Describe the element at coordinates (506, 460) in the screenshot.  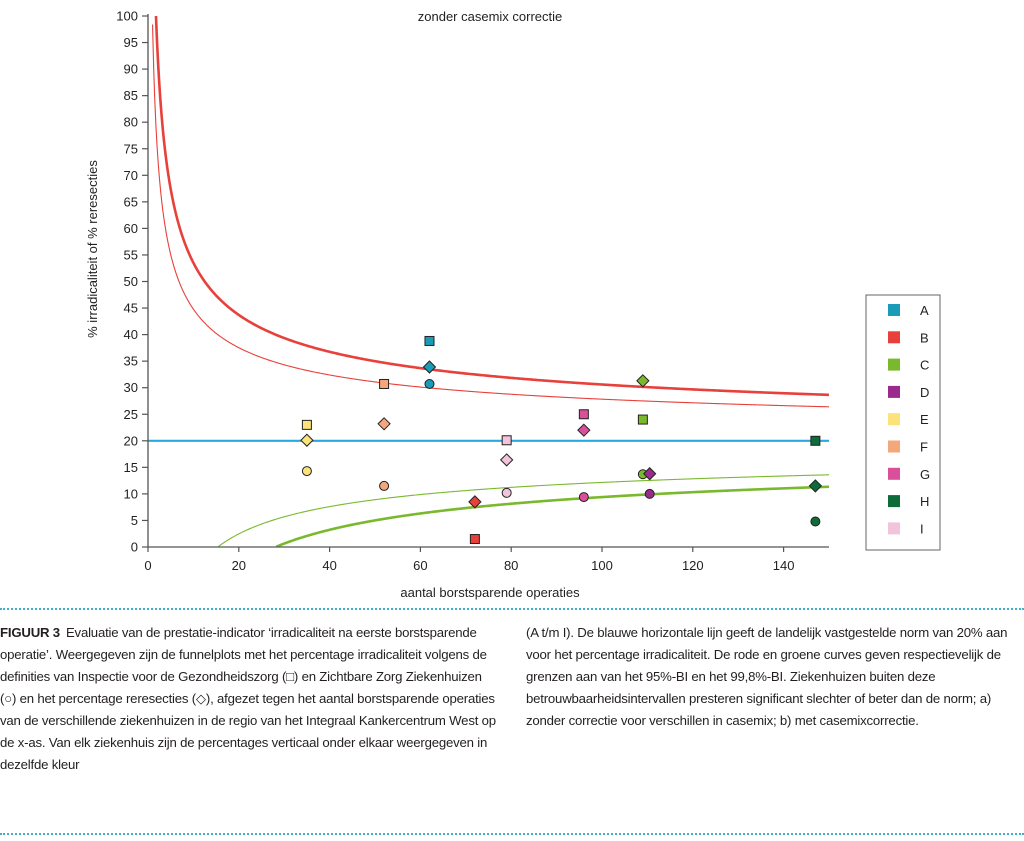
I see `point-I-diamond` at that location.